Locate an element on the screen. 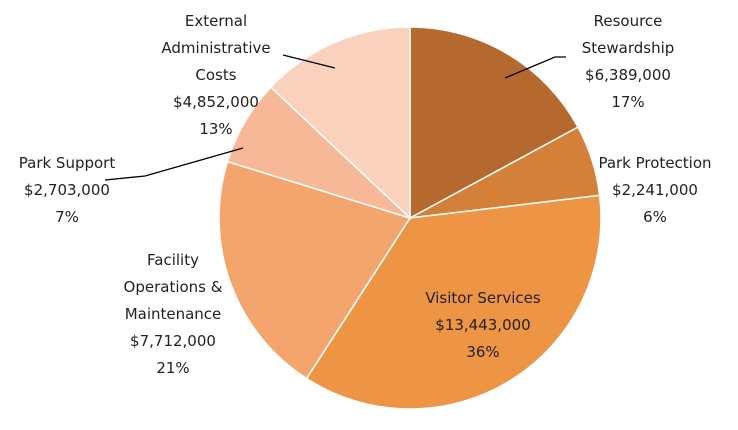 Image resolution: width=738 pixels, height=430 pixels. value-label: $13,443,000 is located at coordinates (483, 325).